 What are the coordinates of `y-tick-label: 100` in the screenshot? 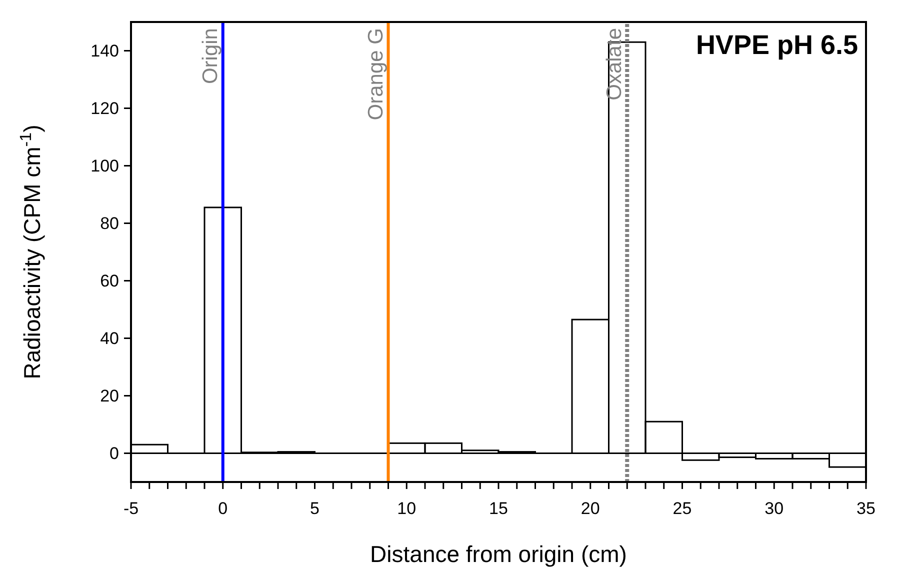 It's located at (104, 166).